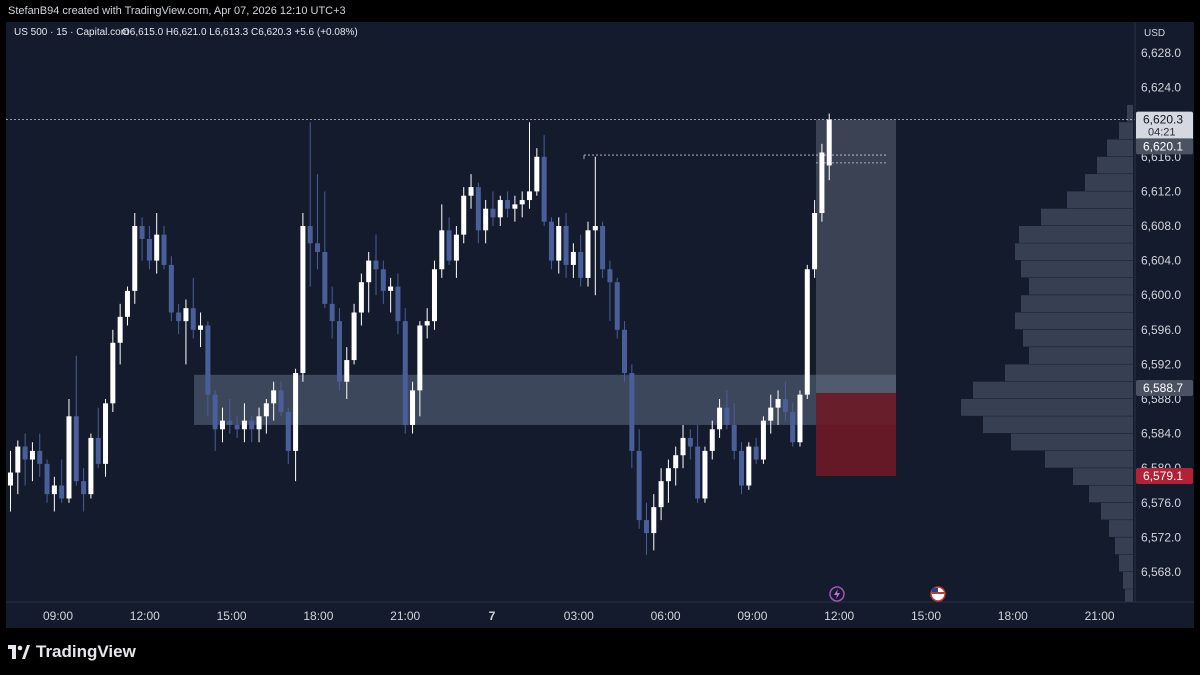 The height and width of the screenshot is (675, 1200). I want to click on time-tick-label: 09:00, so click(58, 616).